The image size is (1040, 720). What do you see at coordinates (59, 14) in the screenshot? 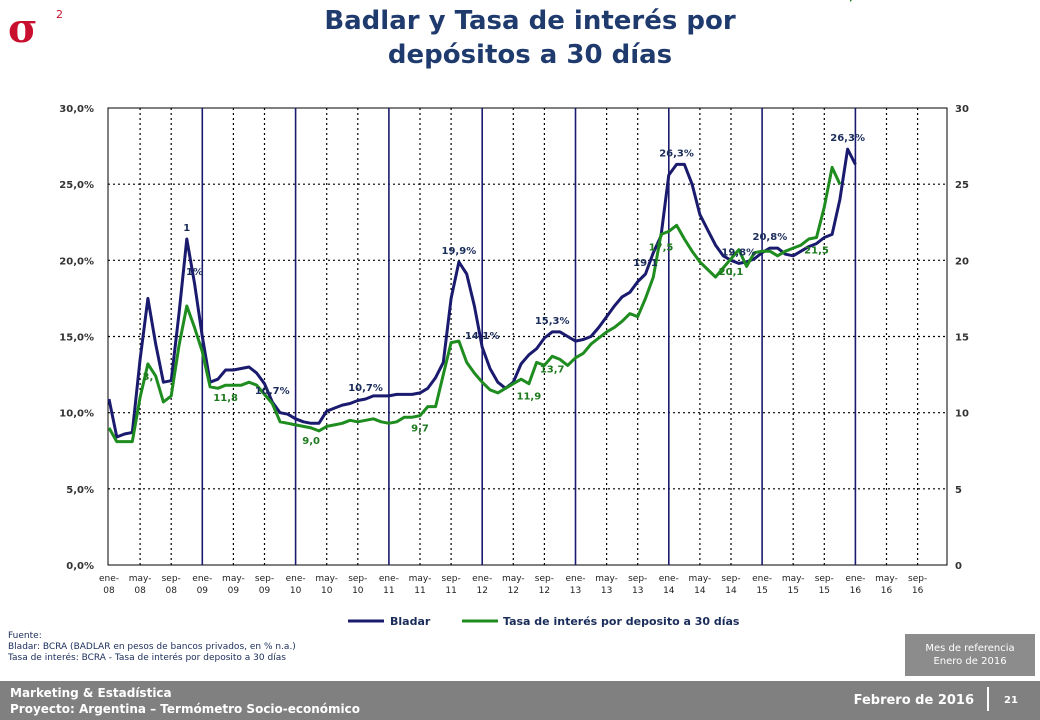
I see `logo-superscript: 2` at bounding box center [59, 14].